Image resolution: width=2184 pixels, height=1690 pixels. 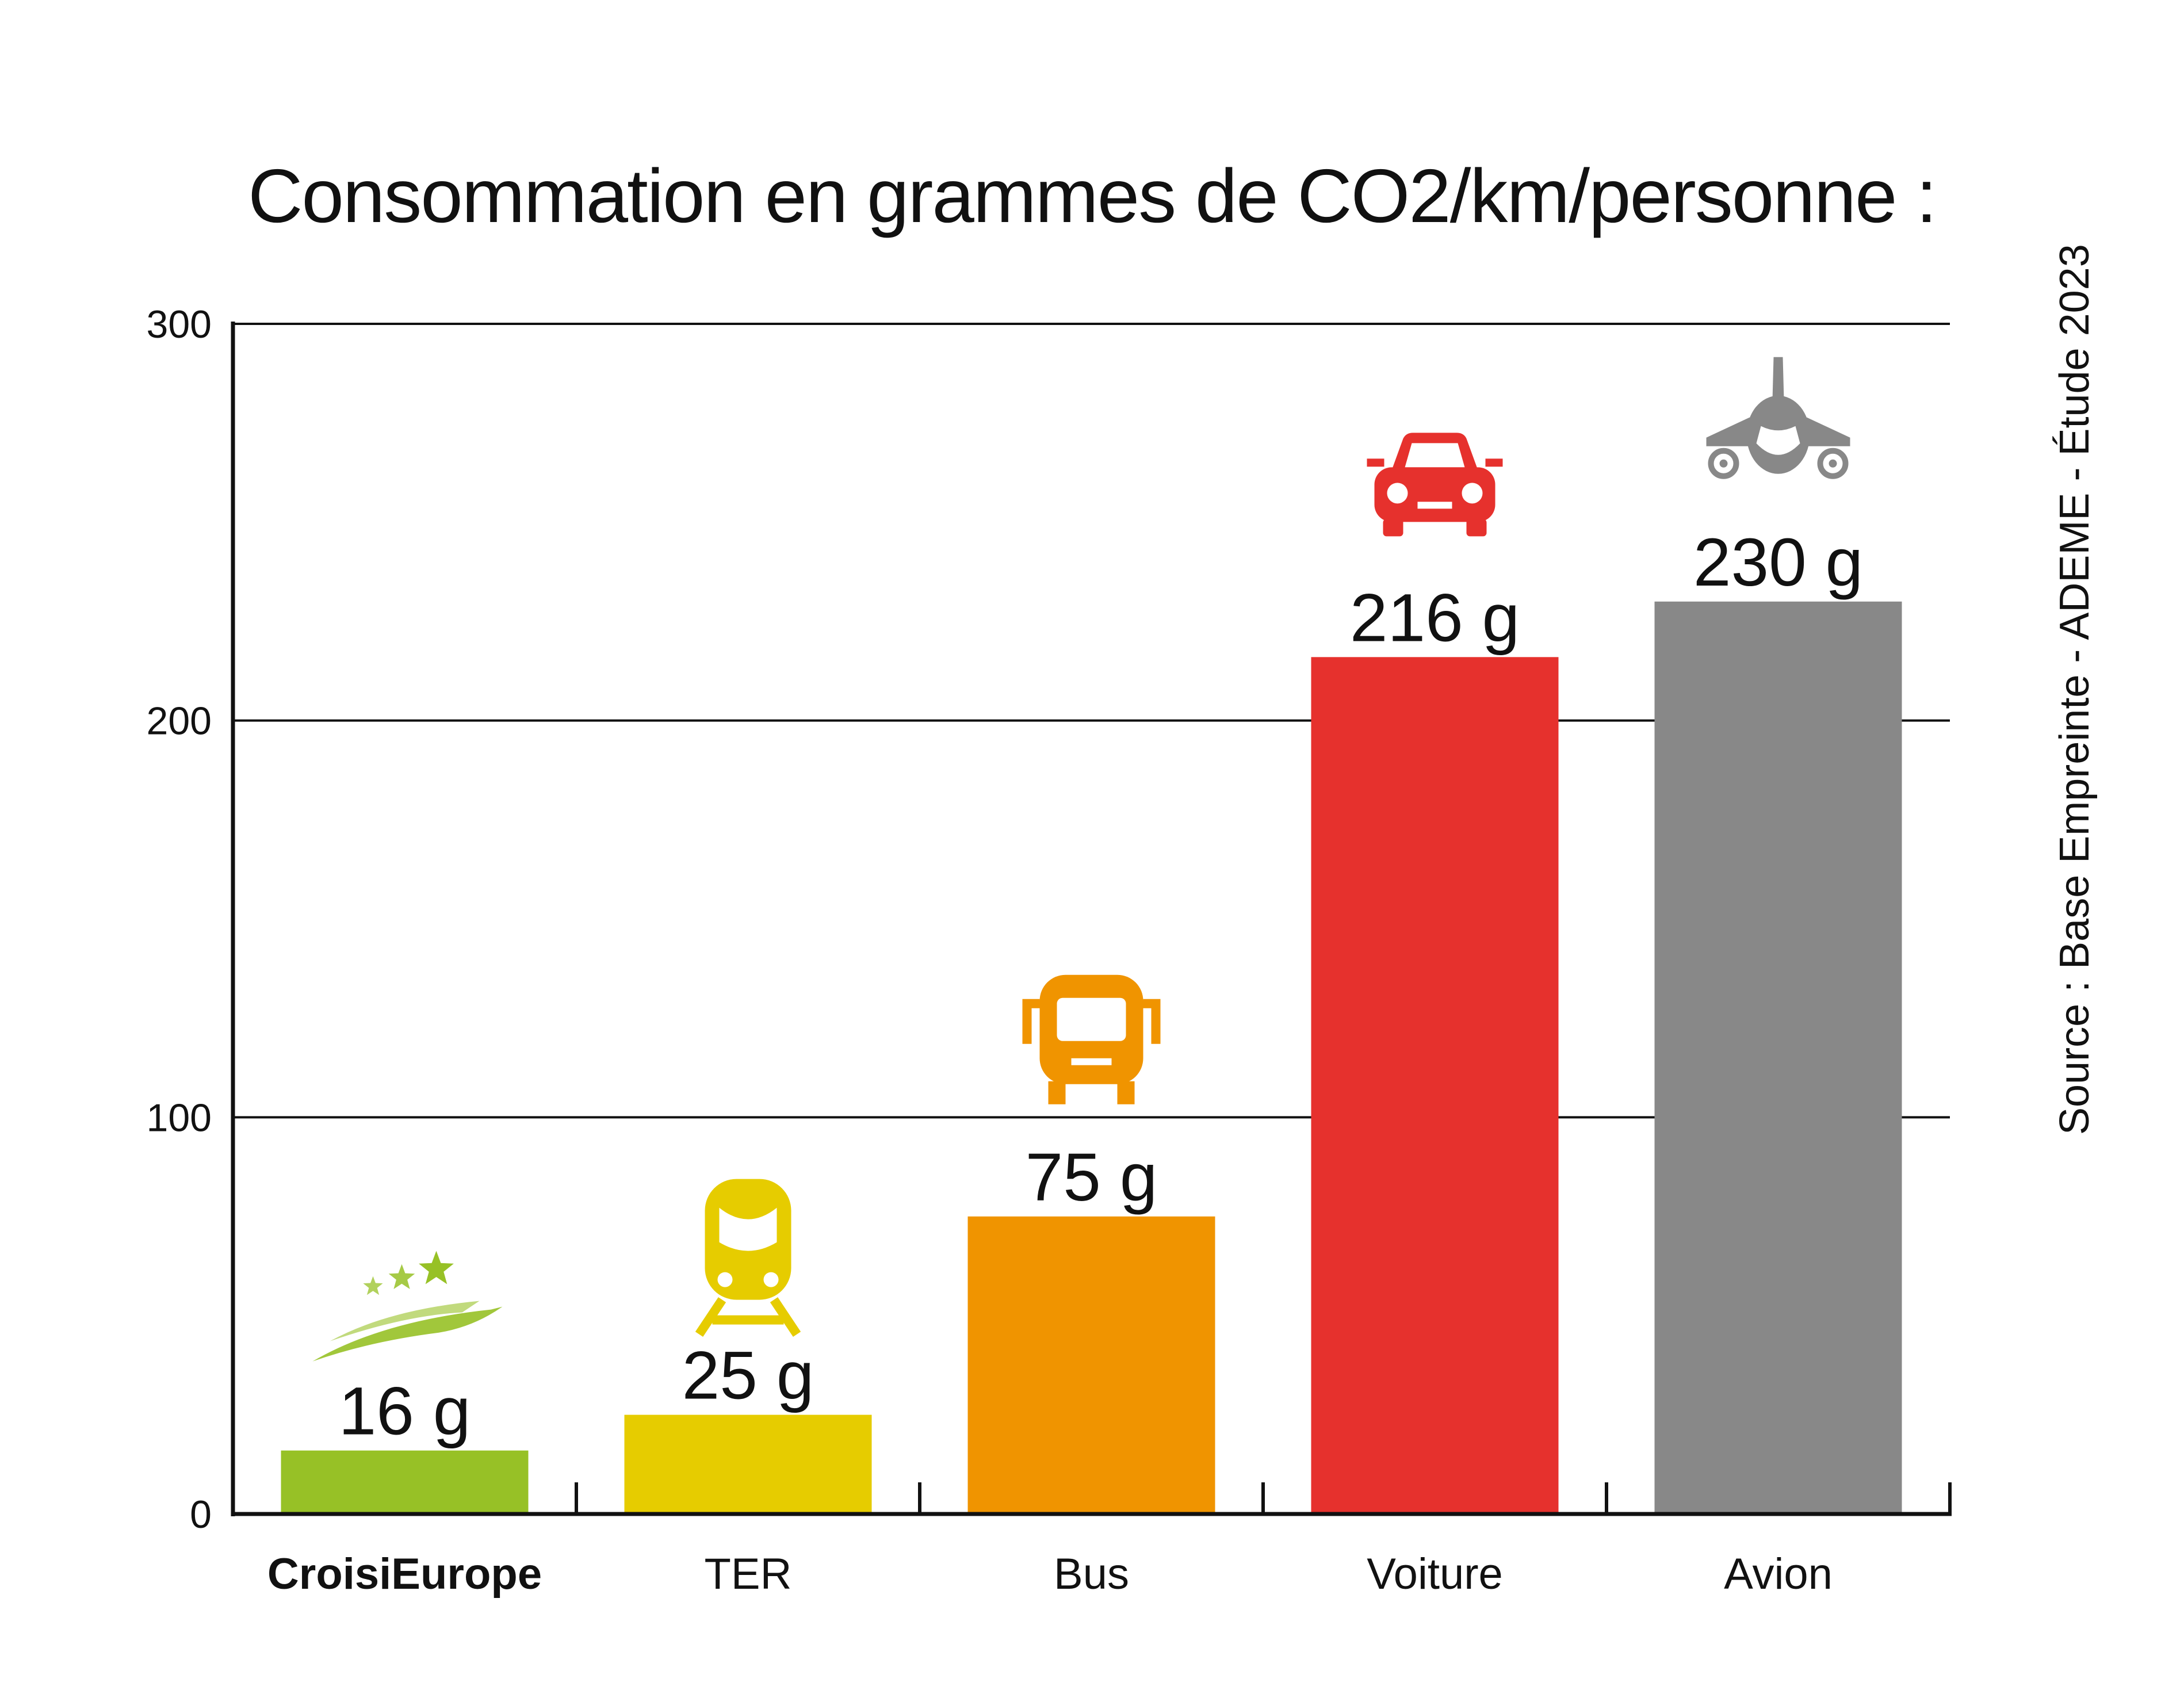 I want to click on data-label: 25 g, so click(x=748, y=1376).